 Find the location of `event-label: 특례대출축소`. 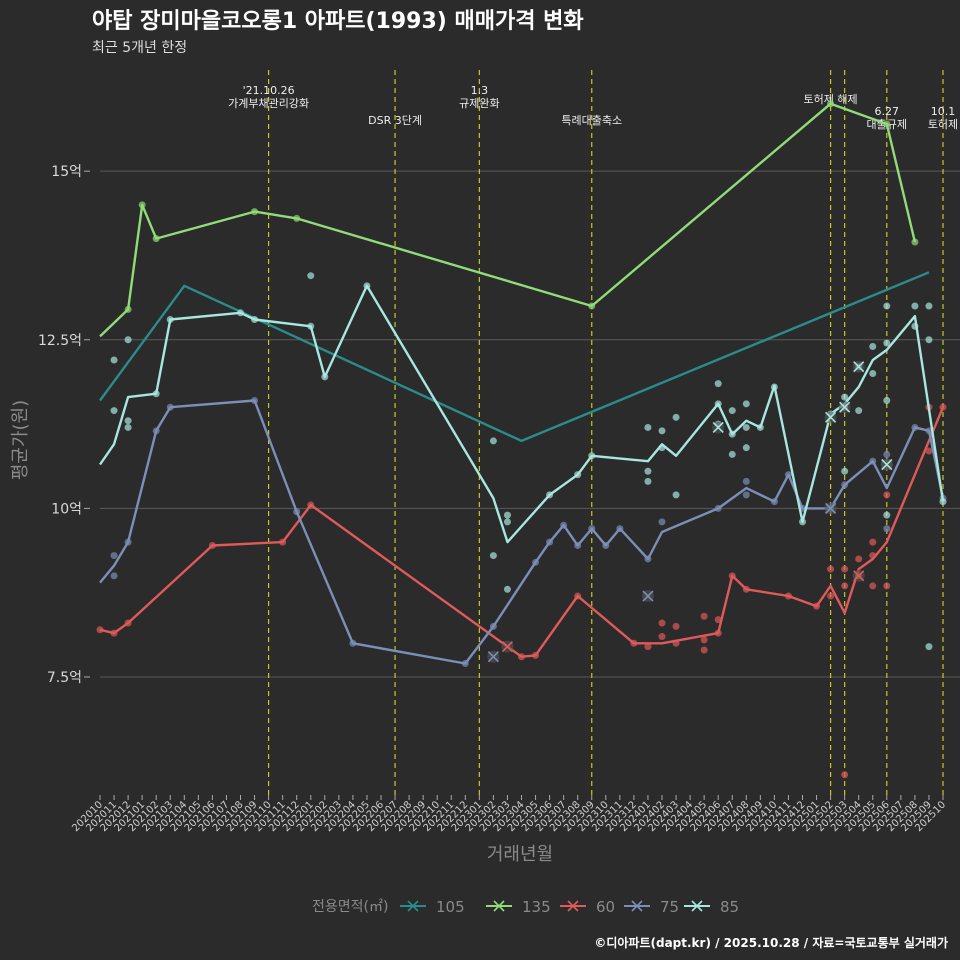

event-label: 특례대출축소 is located at coordinates (591, 120).